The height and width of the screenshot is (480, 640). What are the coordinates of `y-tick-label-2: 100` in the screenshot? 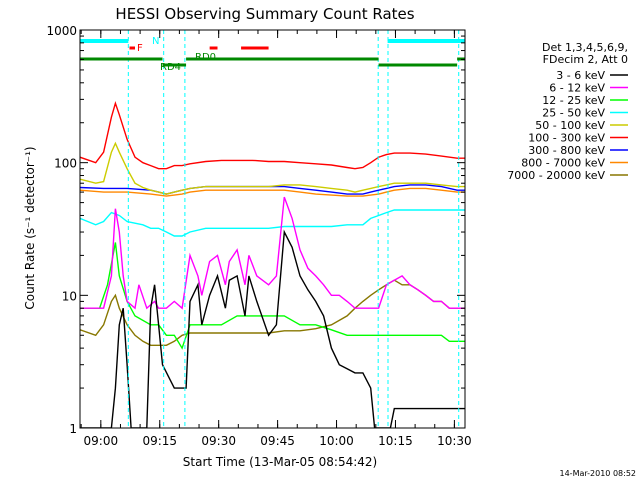 It's located at (65, 164).